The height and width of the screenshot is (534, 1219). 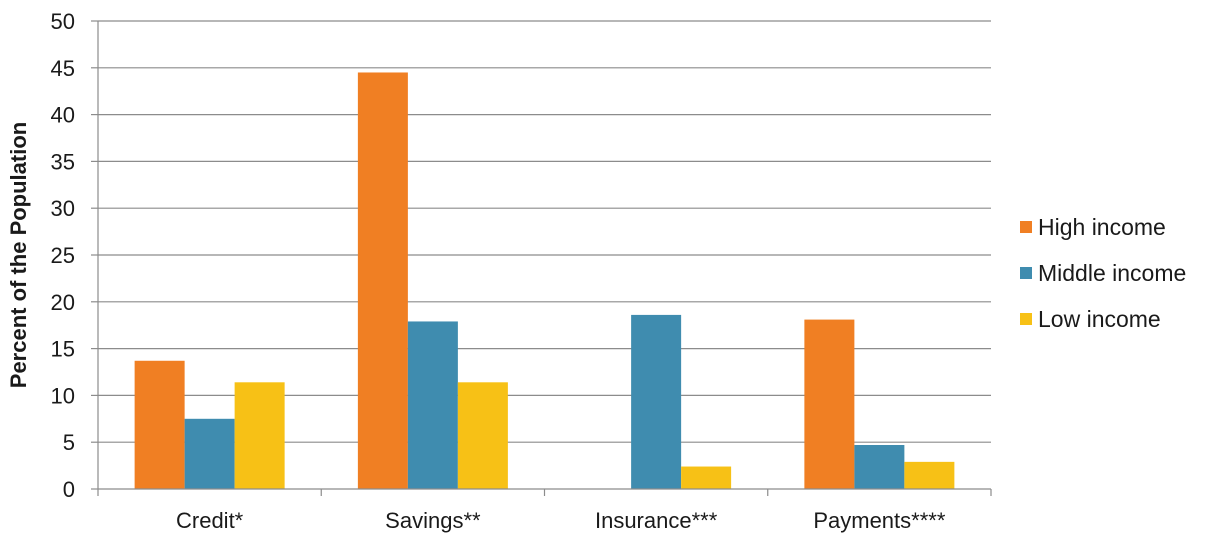 I want to click on y-tick-label: 15, so click(x=63, y=349).